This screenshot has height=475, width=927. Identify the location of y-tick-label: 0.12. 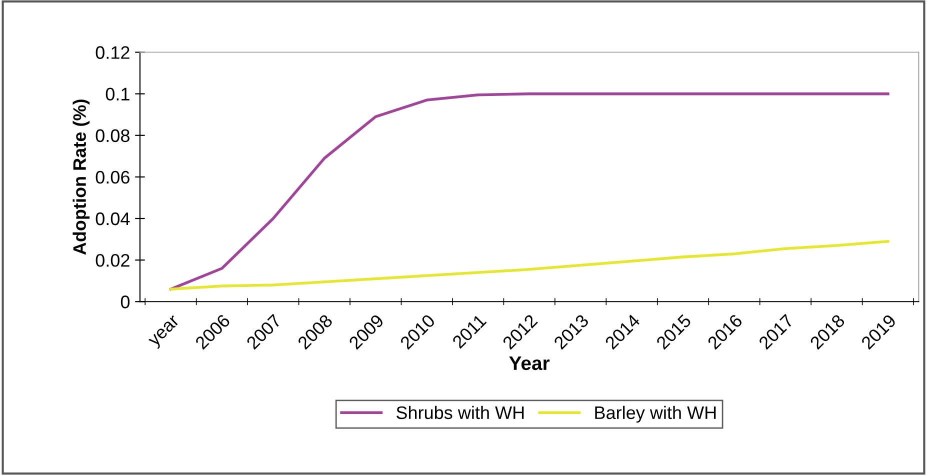
(113, 52).